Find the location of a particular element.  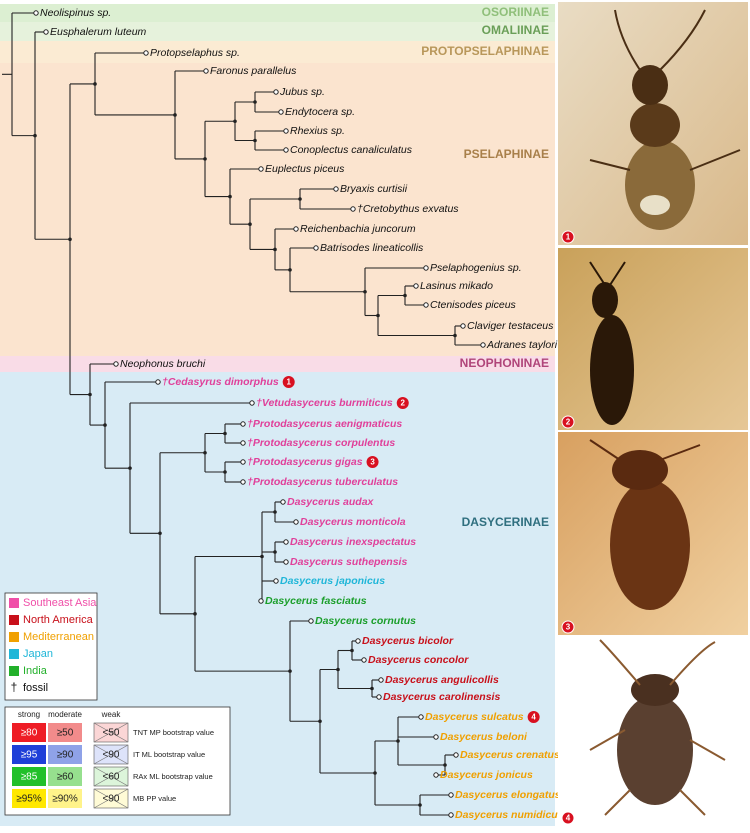

support-label: RAx ML bootstrap value is located at coordinates (173, 776).